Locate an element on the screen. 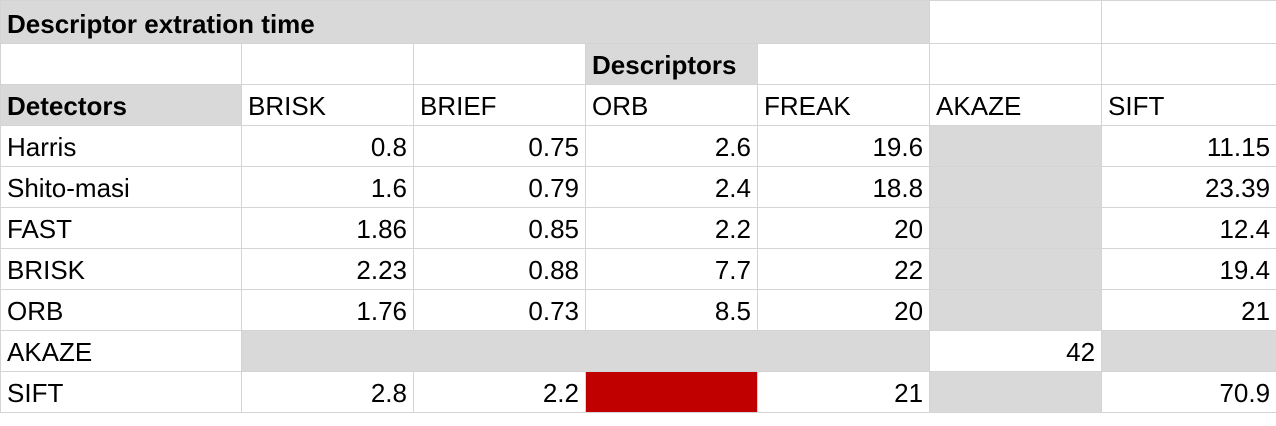  table-row: FAST 1.86 0.85 2.2 20 12.4 is located at coordinates (638, 228).